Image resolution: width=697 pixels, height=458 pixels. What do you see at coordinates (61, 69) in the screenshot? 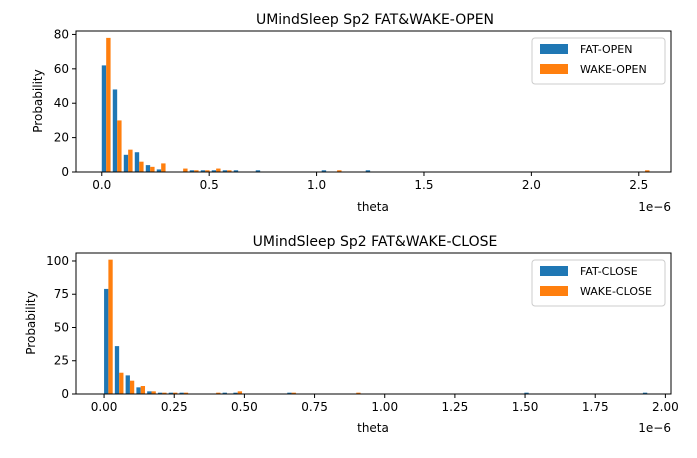
I see `chart-open-ytick-label: 60` at bounding box center [61, 69].